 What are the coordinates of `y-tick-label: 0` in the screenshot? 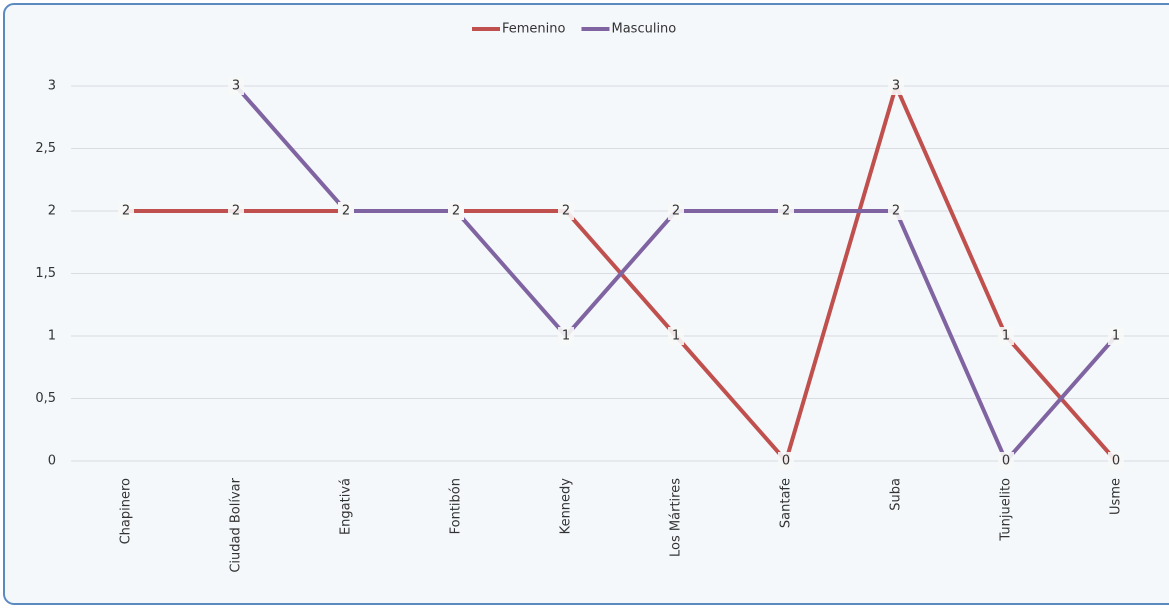 It's located at (52, 461).